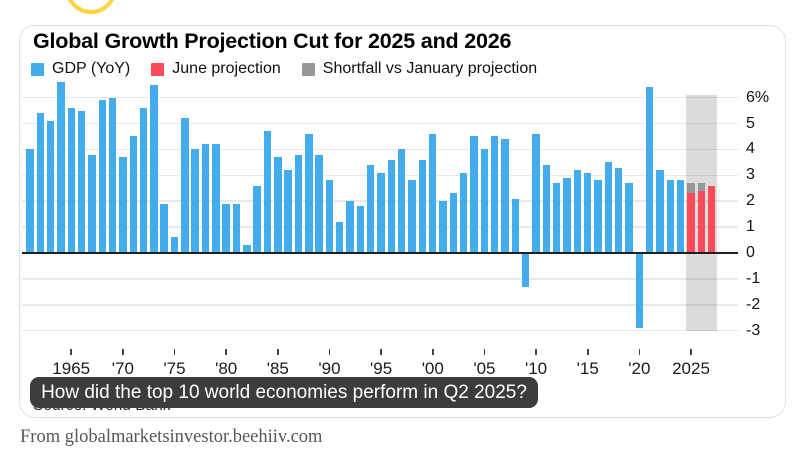 The image size is (801, 454). Describe the element at coordinates (380, 305) in the screenshot. I see `gridline--2` at that location.